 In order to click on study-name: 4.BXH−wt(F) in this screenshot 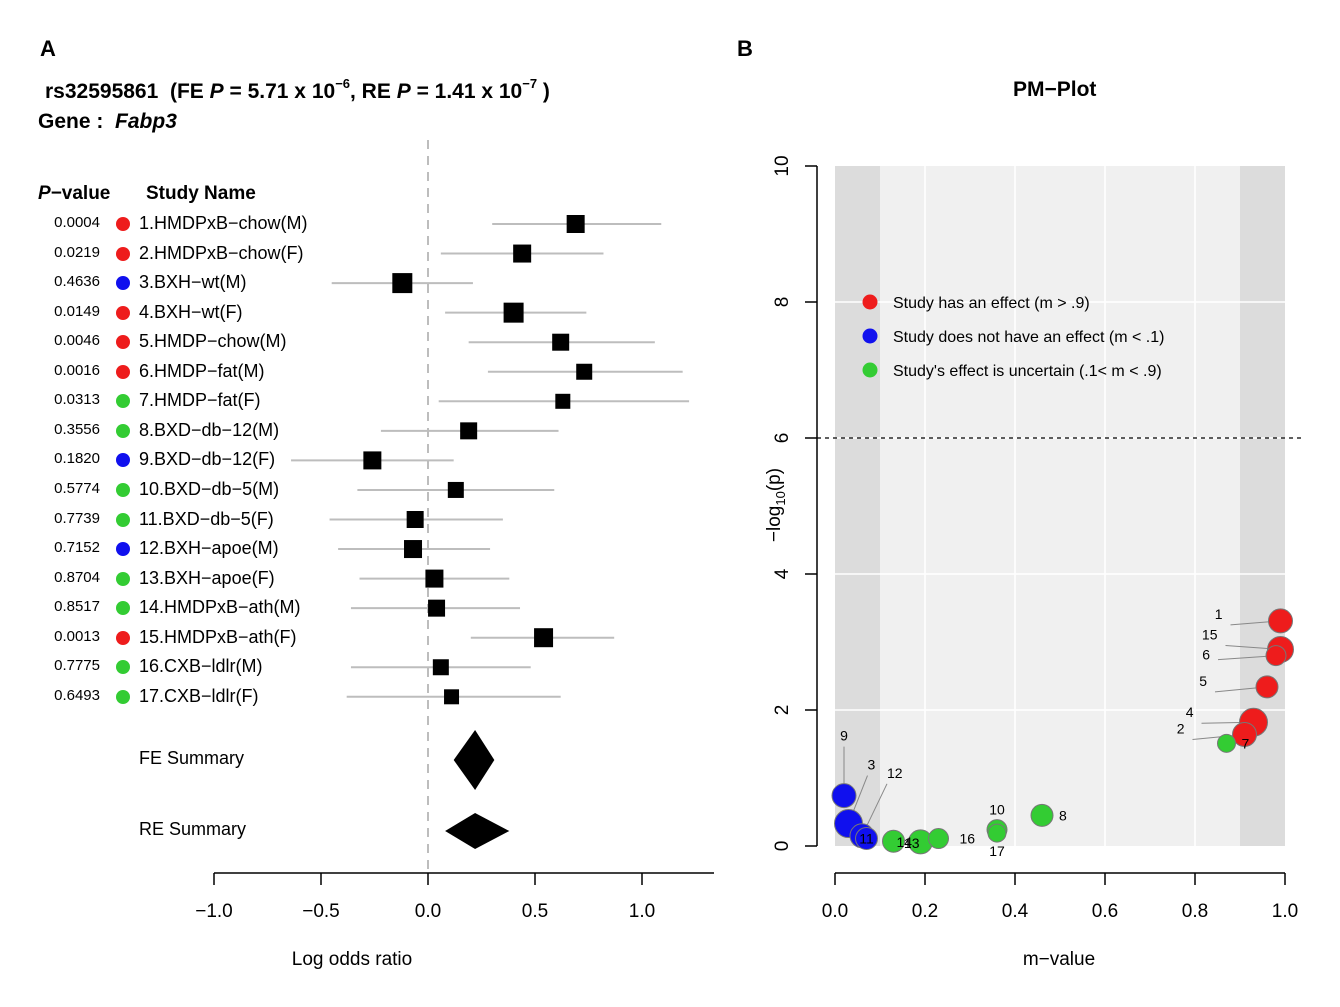, I will do `click(191, 311)`.